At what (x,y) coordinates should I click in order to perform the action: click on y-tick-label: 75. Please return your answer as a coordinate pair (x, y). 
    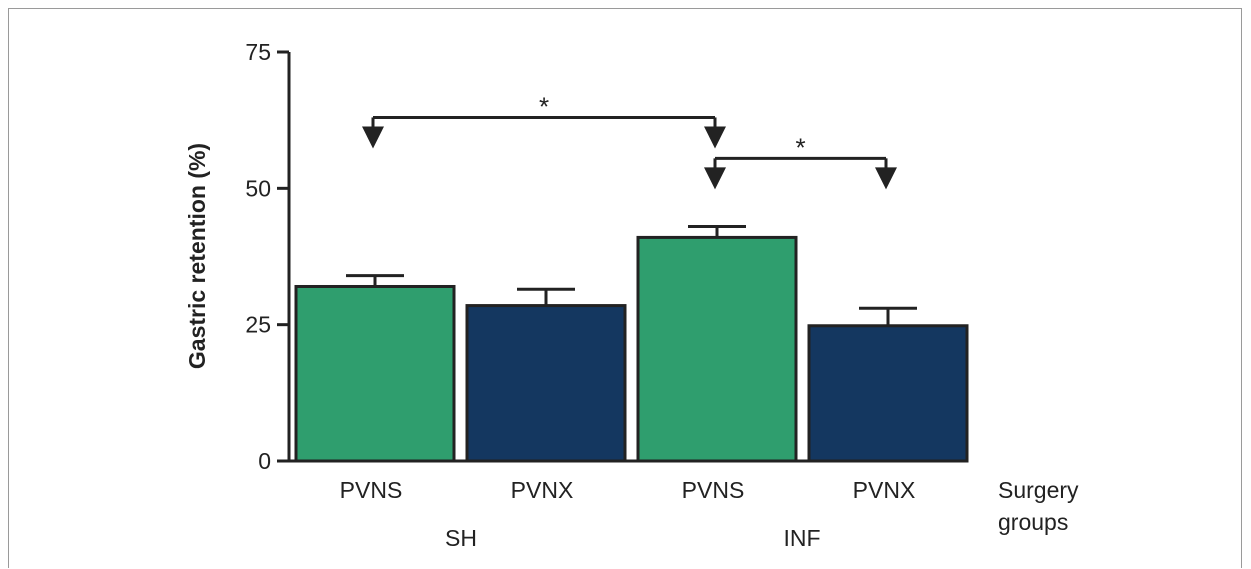
    Looking at the image, I should click on (258, 52).